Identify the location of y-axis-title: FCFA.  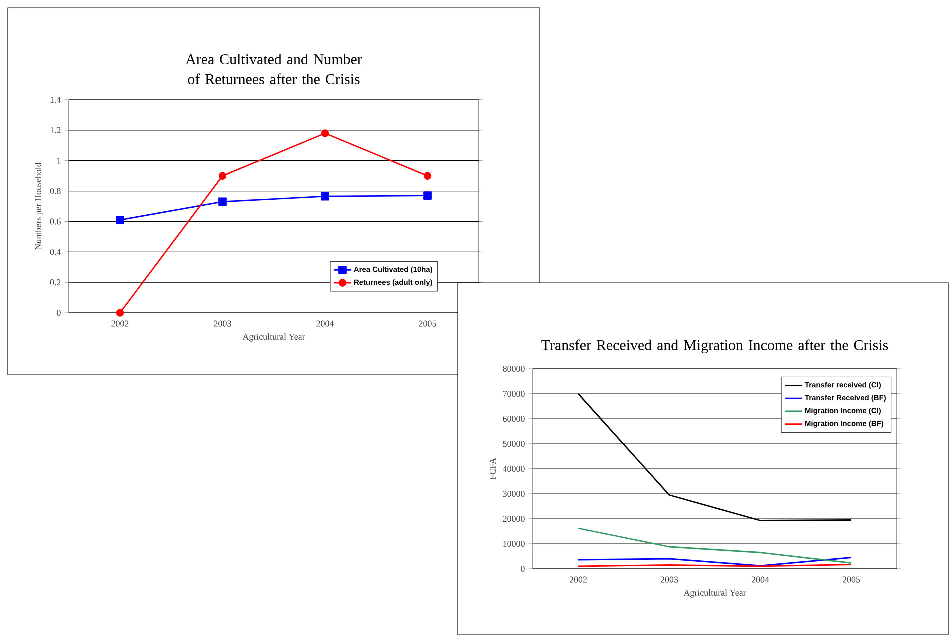
(493, 469).